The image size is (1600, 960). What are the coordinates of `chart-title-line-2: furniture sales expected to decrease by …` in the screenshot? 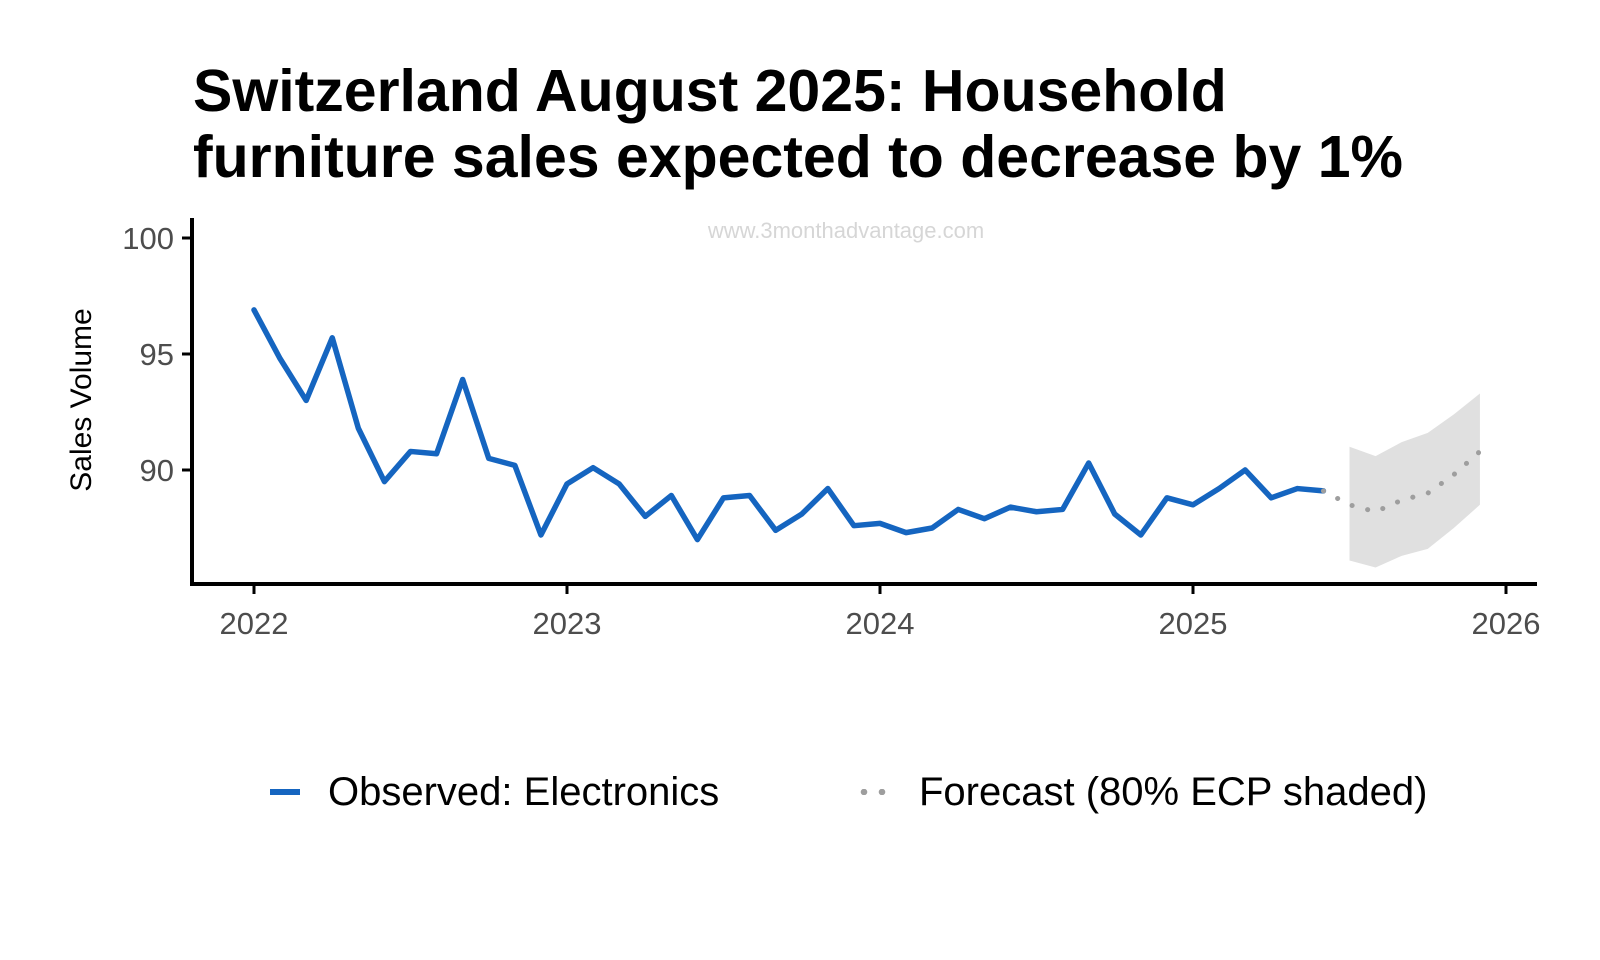 It's located at (798, 157).